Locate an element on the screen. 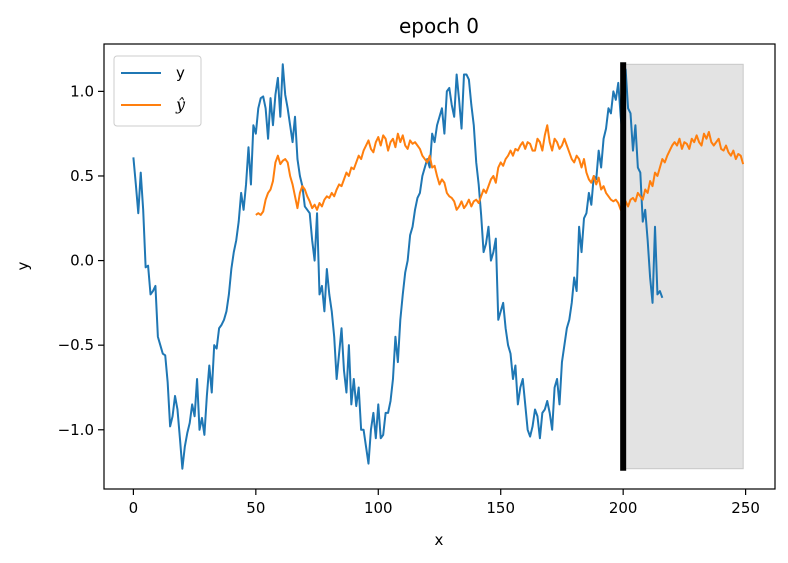 The width and height of the screenshot is (788, 563). x-tick-label: 50 is located at coordinates (255, 508).